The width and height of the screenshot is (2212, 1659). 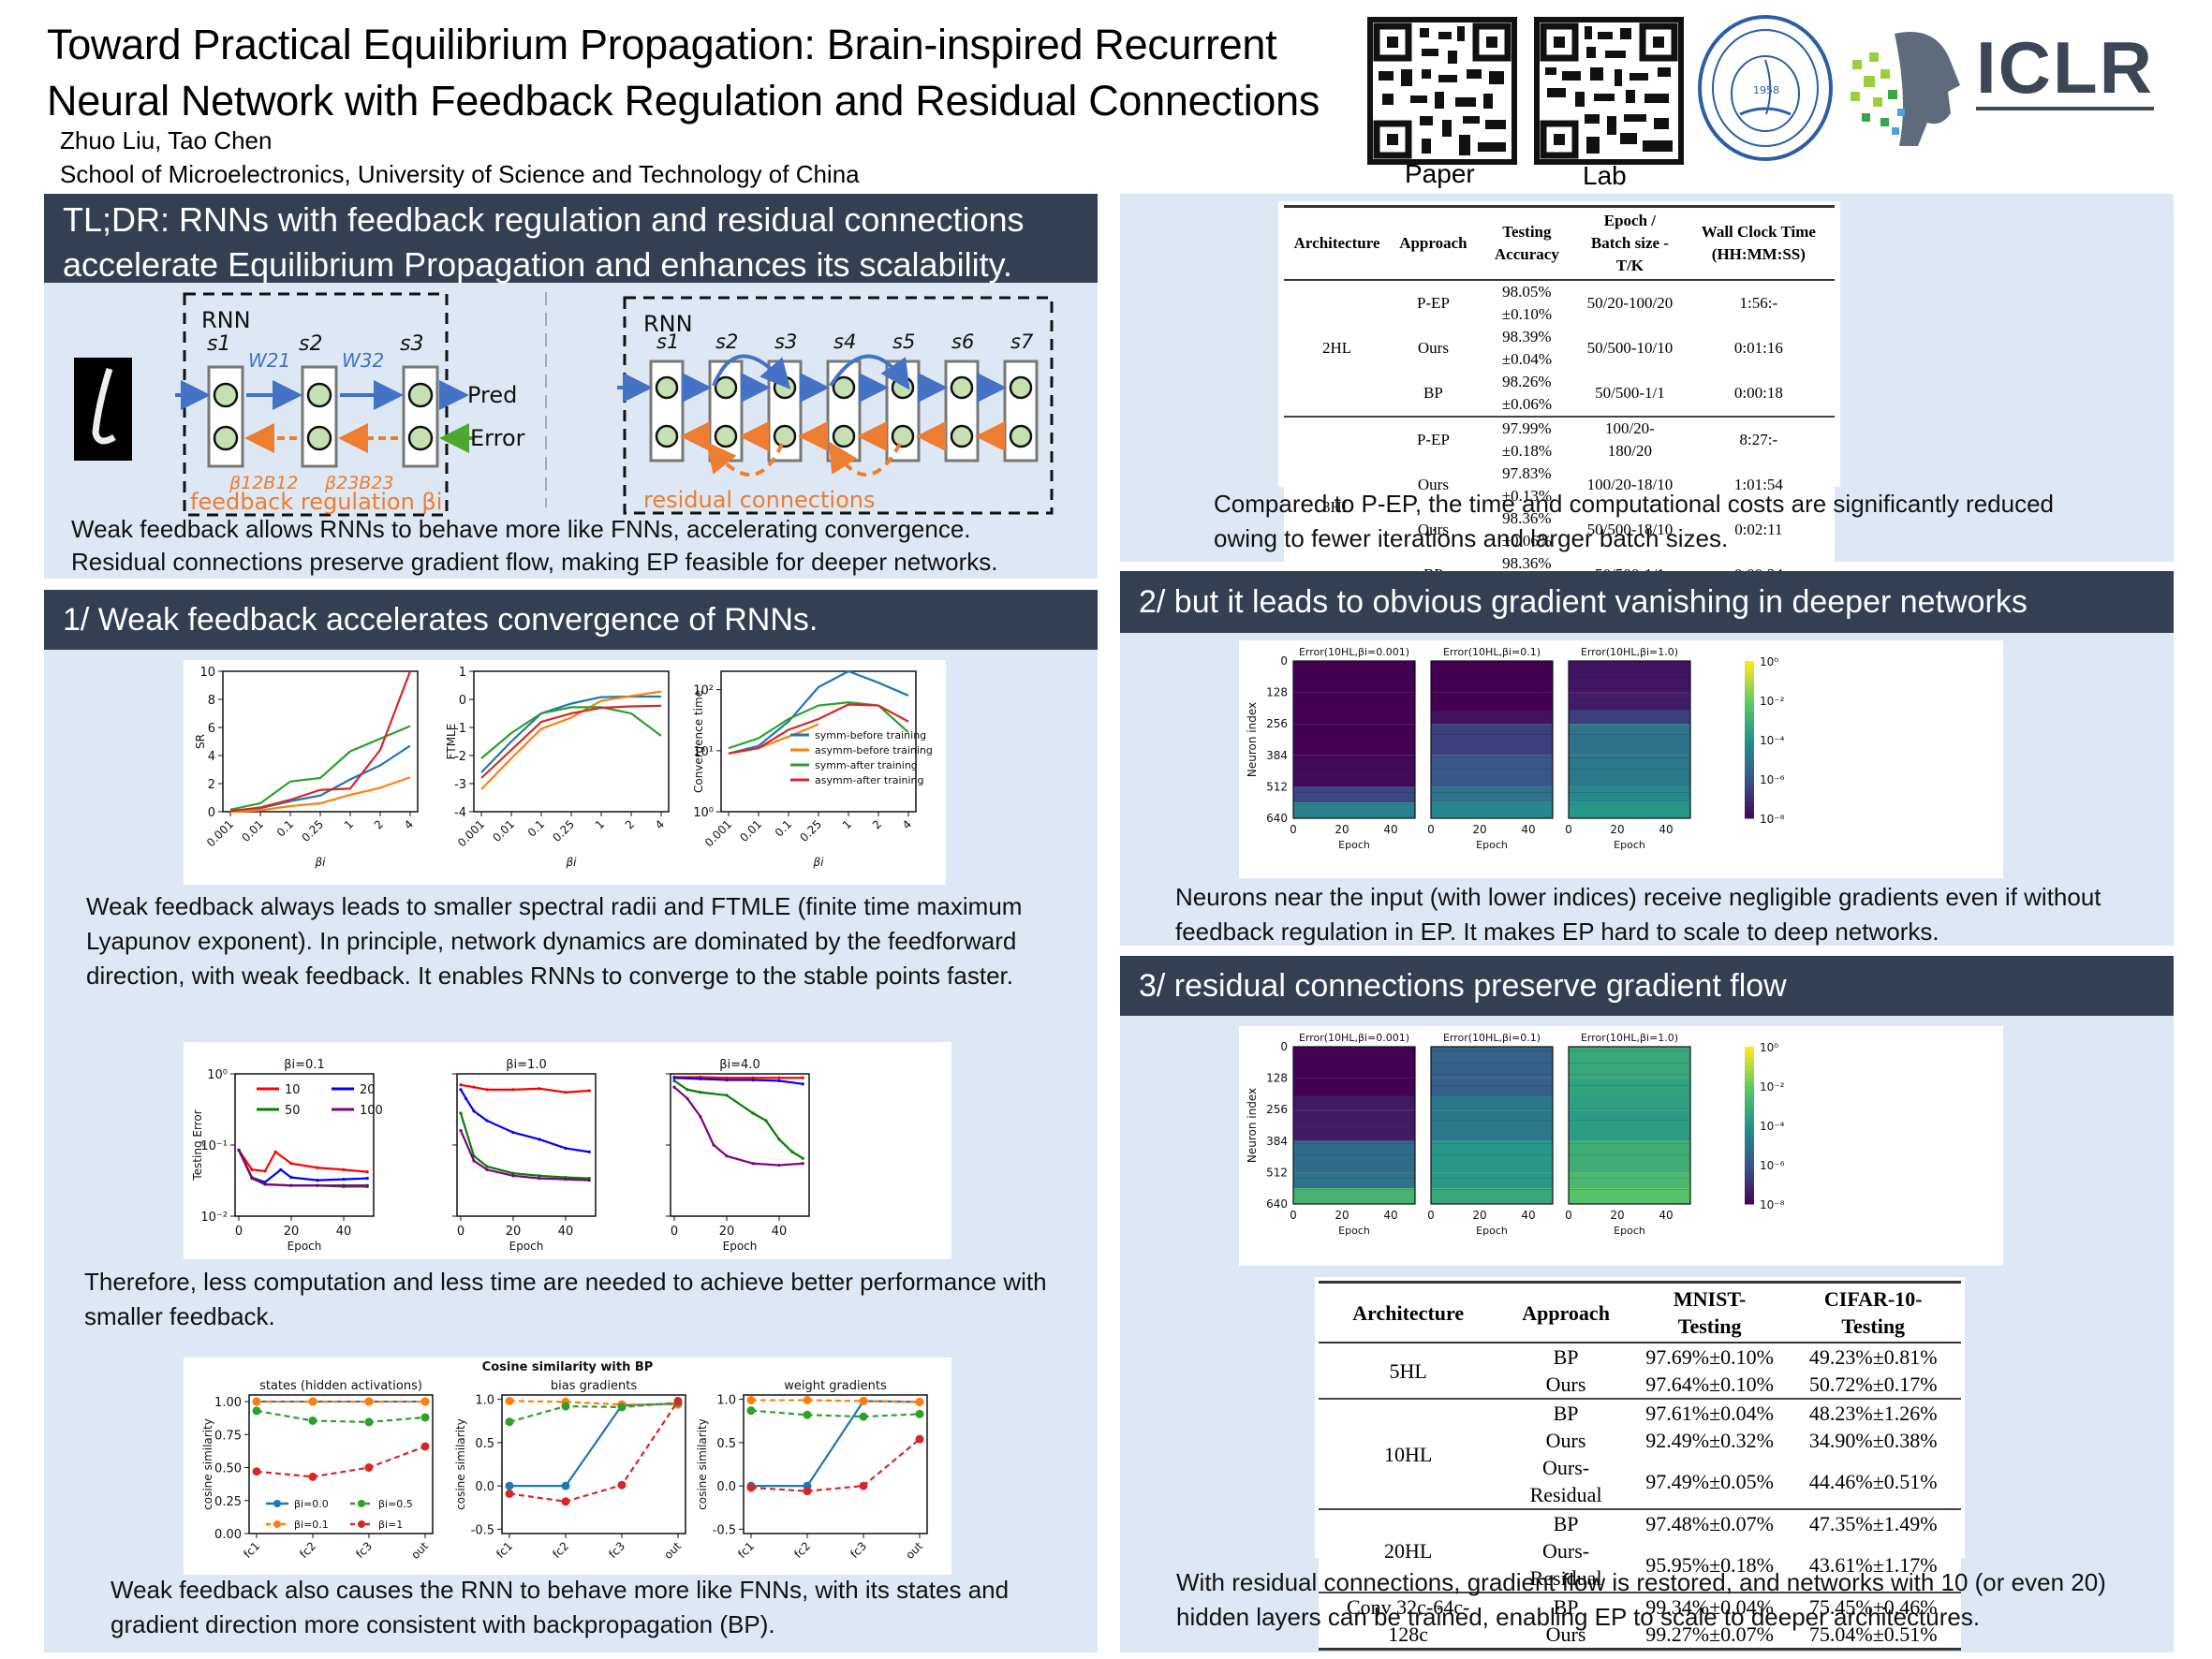 I want to click on legend-marker, so click(x=361, y=1524).